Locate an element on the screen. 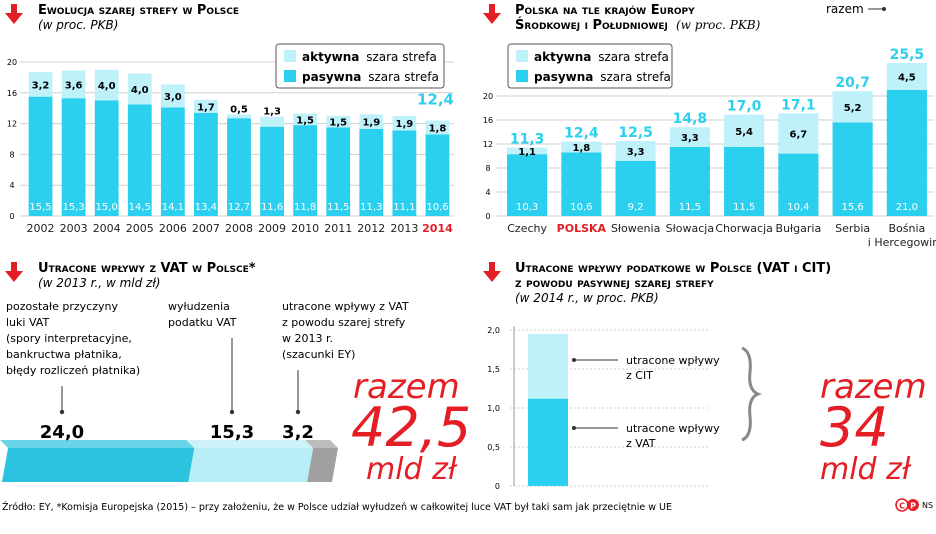 This screenshot has height=534, width=936. x-tick-label: Bułgaria is located at coordinates (799, 228).